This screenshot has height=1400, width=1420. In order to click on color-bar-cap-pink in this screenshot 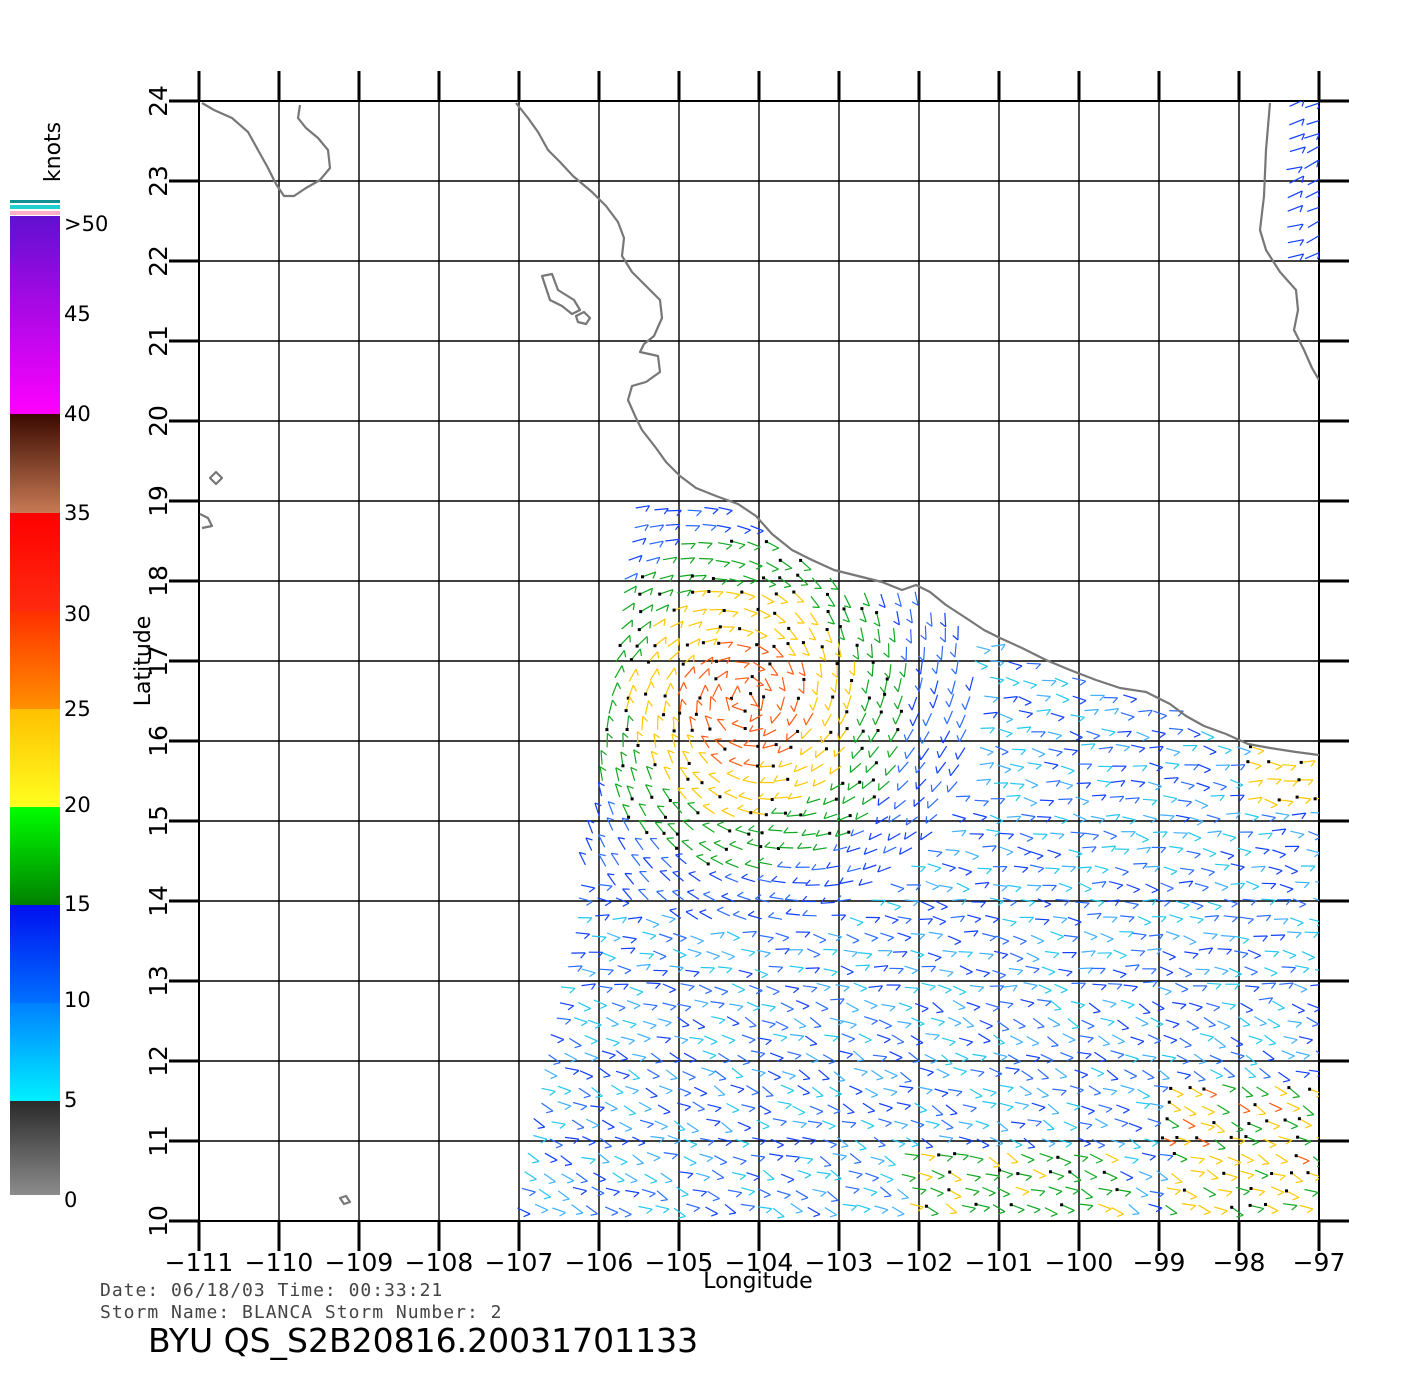, I will do `click(35, 213)`.